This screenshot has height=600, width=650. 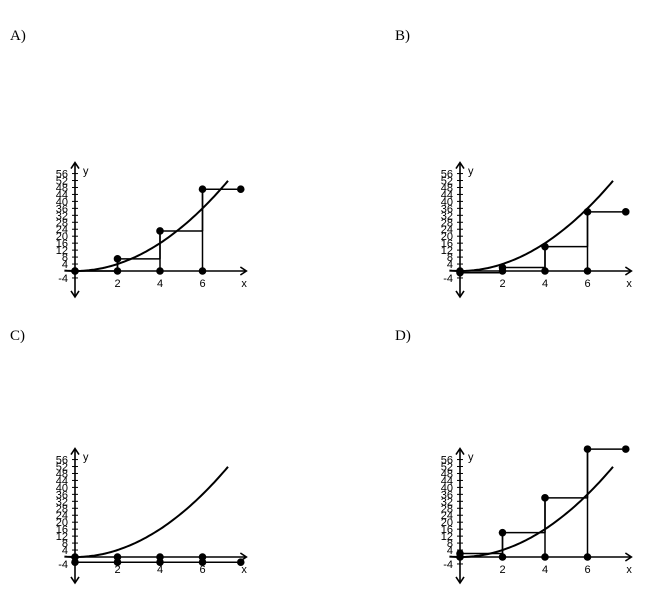 I want to click on y-tick-label: 52, so click(x=62, y=182).